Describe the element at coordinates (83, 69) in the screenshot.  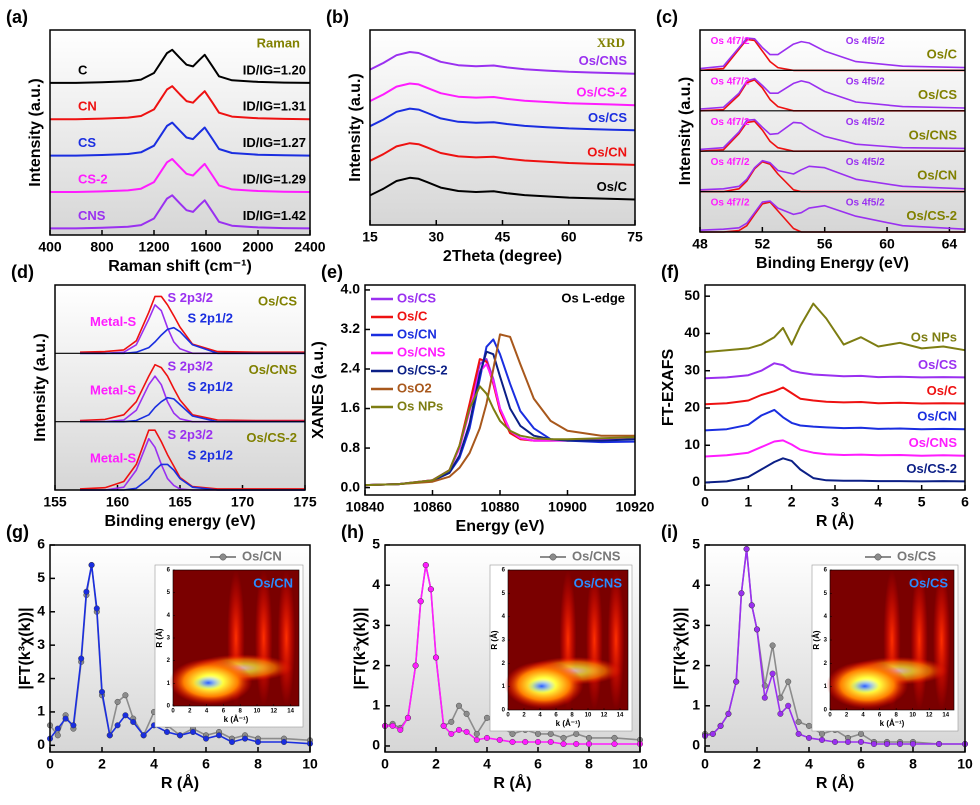
I see `series-label: C` at that location.